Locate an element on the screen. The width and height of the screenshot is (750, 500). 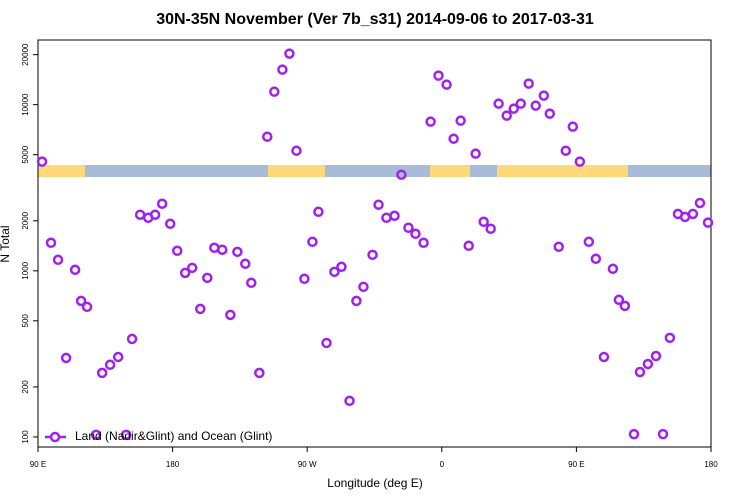
y-tick-label: 5000 is located at coordinates (25, 154).